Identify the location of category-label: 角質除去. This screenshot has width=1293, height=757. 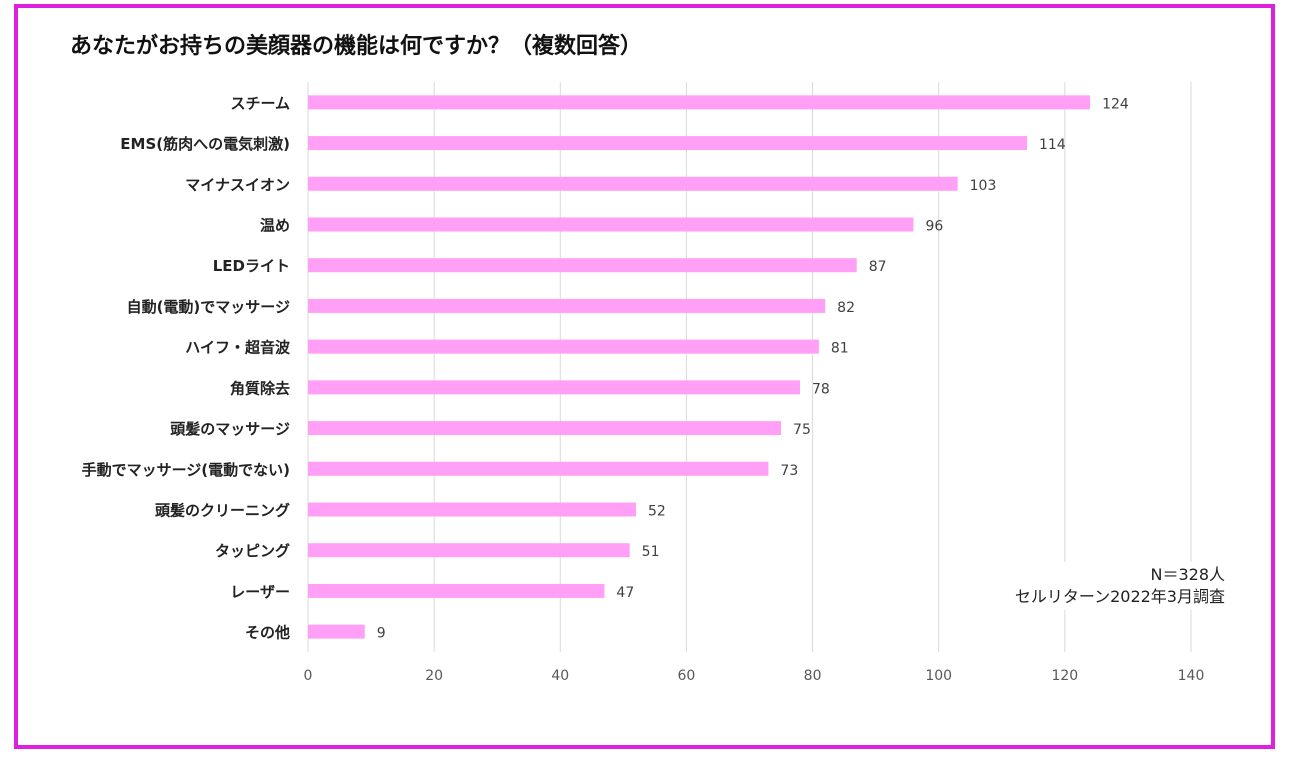
(260, 388).